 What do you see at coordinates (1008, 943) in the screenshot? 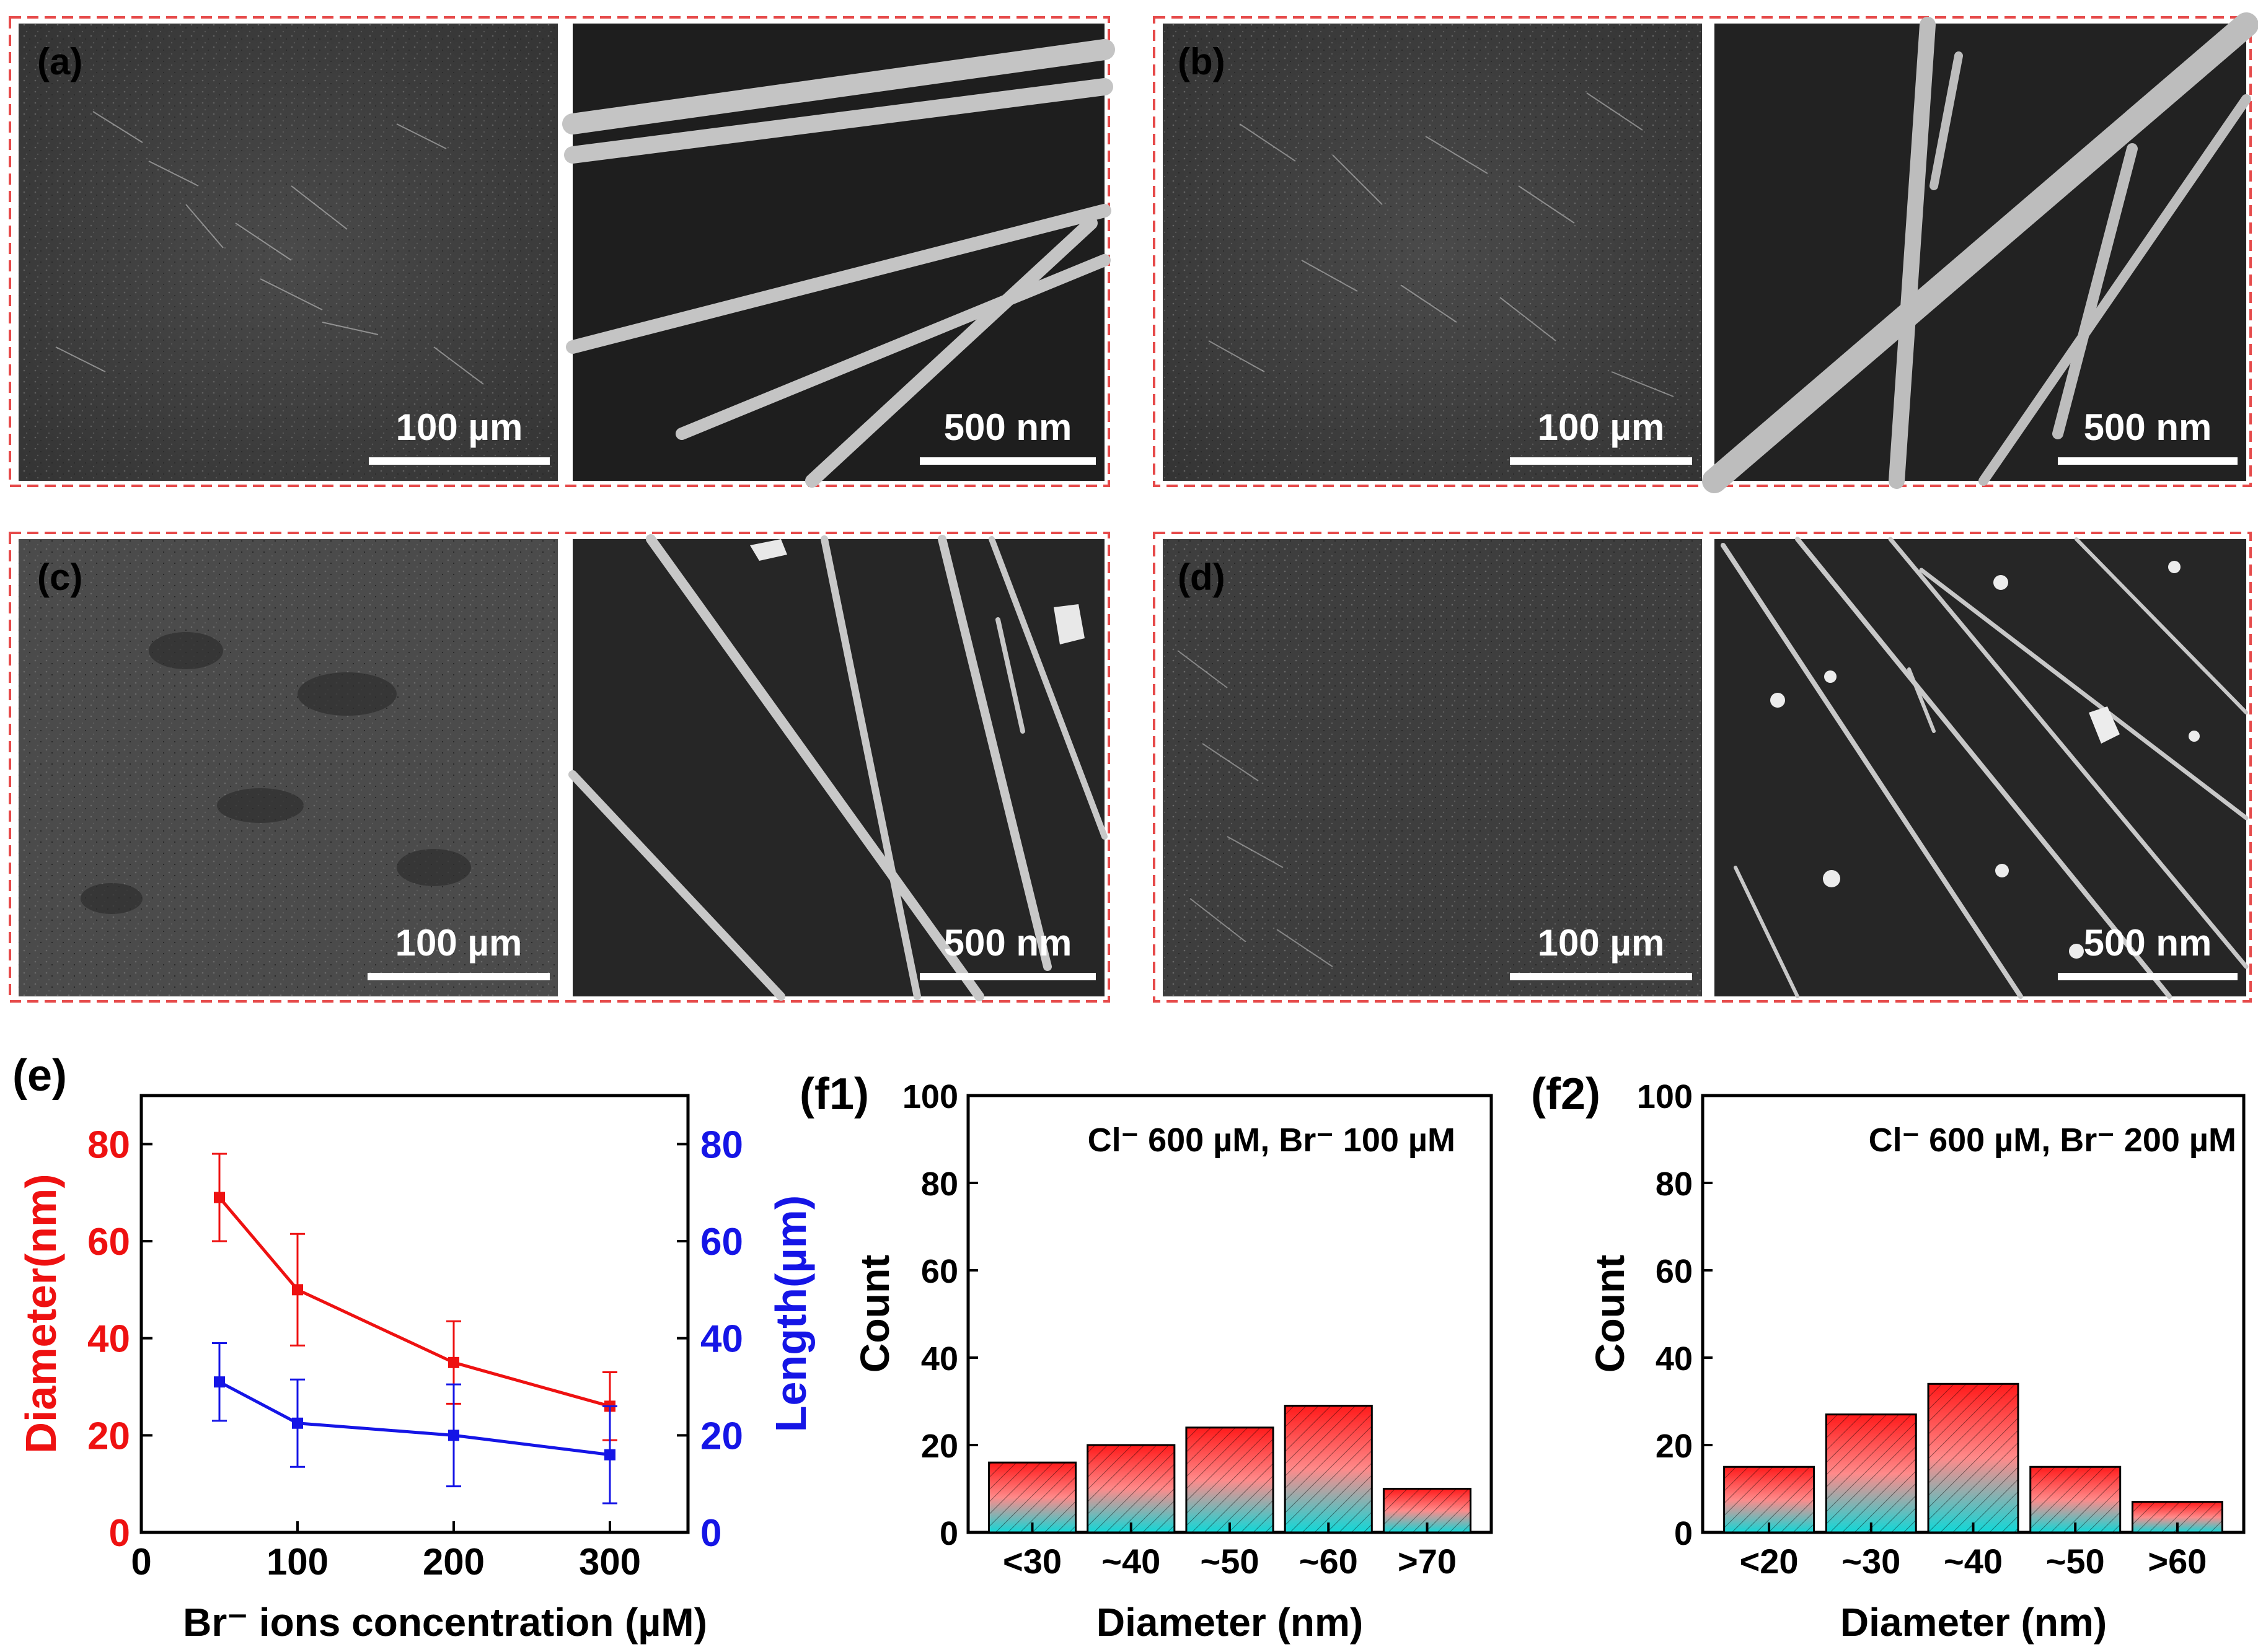
I see `panel-c-right-scale-label: 500 nm` at bounding box center [1008, 943].